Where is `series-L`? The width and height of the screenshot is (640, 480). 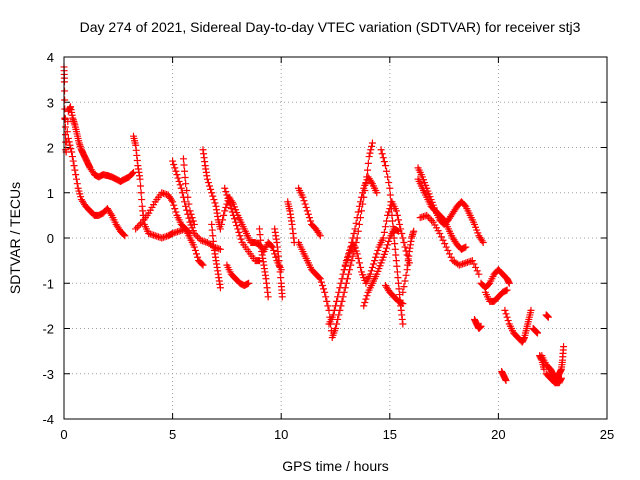
series-L is located at coordinates (263, 263).